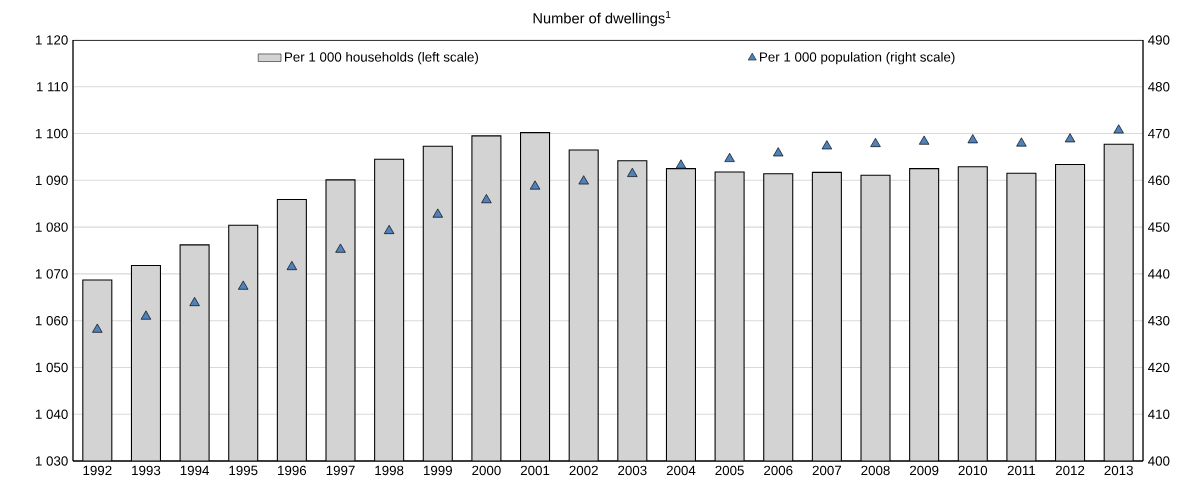 The height and width of the screenshot is (486, 1204). What do you see at coordinates (1159, 133) in the screenshot?
I see `y2-tick-label: 470` at bounding box center [1159, 133].